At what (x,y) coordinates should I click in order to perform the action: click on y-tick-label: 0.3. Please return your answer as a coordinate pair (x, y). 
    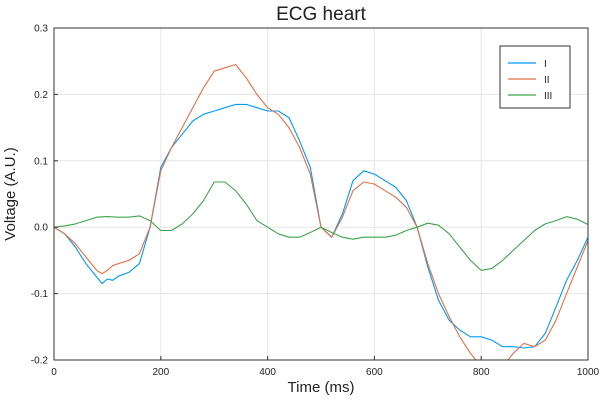
    Looking at the image, I should click on (41, 29).